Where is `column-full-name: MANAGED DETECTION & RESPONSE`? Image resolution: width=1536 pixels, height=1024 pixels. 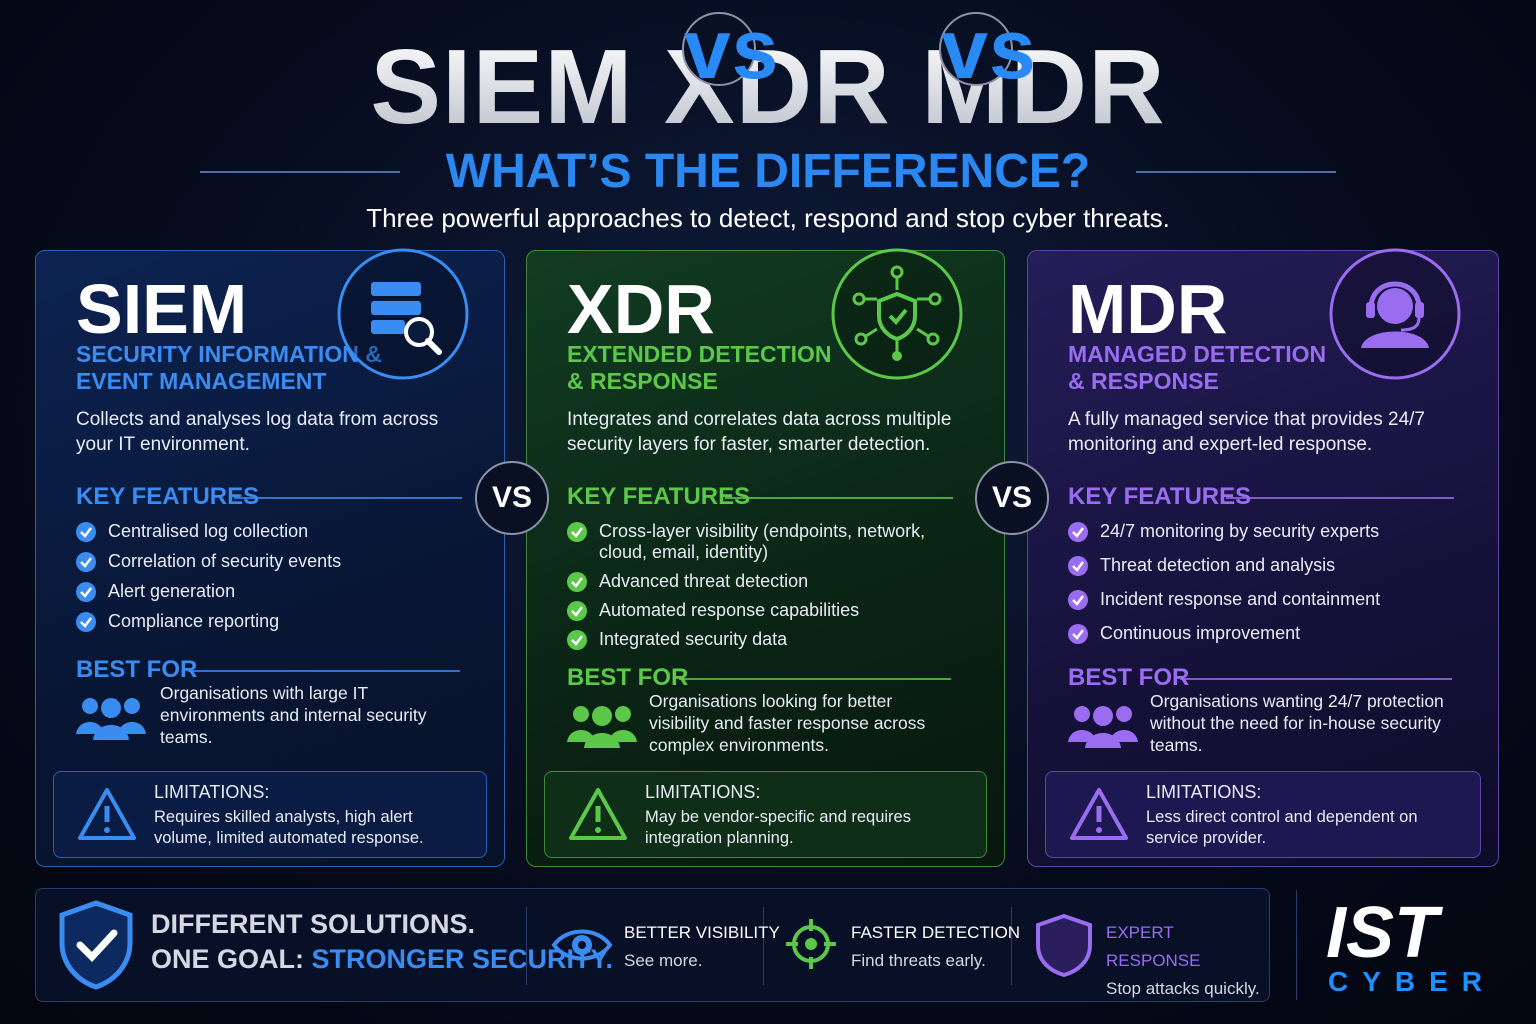 column-full-name: MANAGED DETECTION & RESPONSE is located at coordinates (1197, 368).